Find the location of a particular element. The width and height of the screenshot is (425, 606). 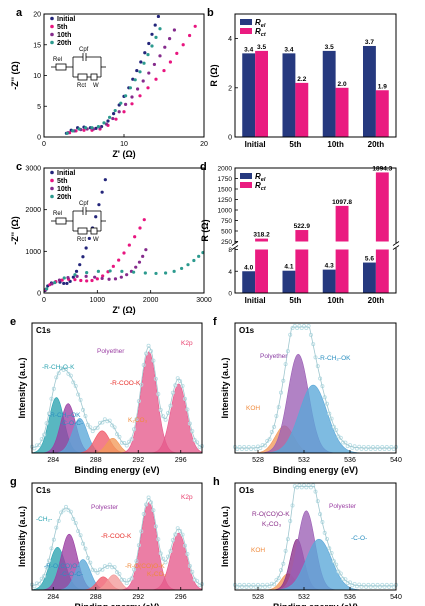

bar-value-label: 2.0 is located at coordinates (342, 84).